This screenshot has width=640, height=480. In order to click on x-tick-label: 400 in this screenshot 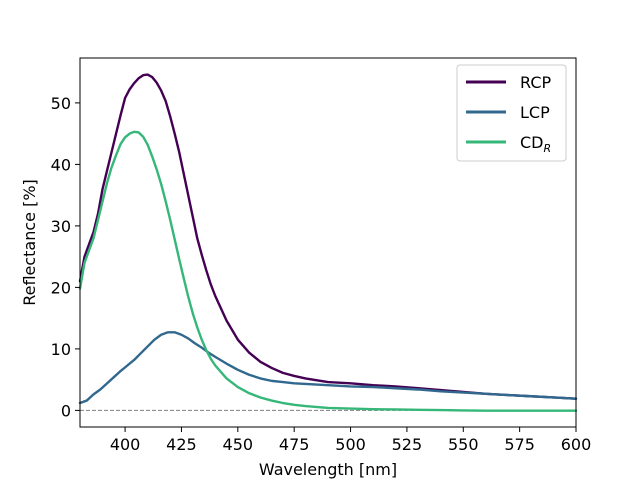, I will do `click(125, 444)`.